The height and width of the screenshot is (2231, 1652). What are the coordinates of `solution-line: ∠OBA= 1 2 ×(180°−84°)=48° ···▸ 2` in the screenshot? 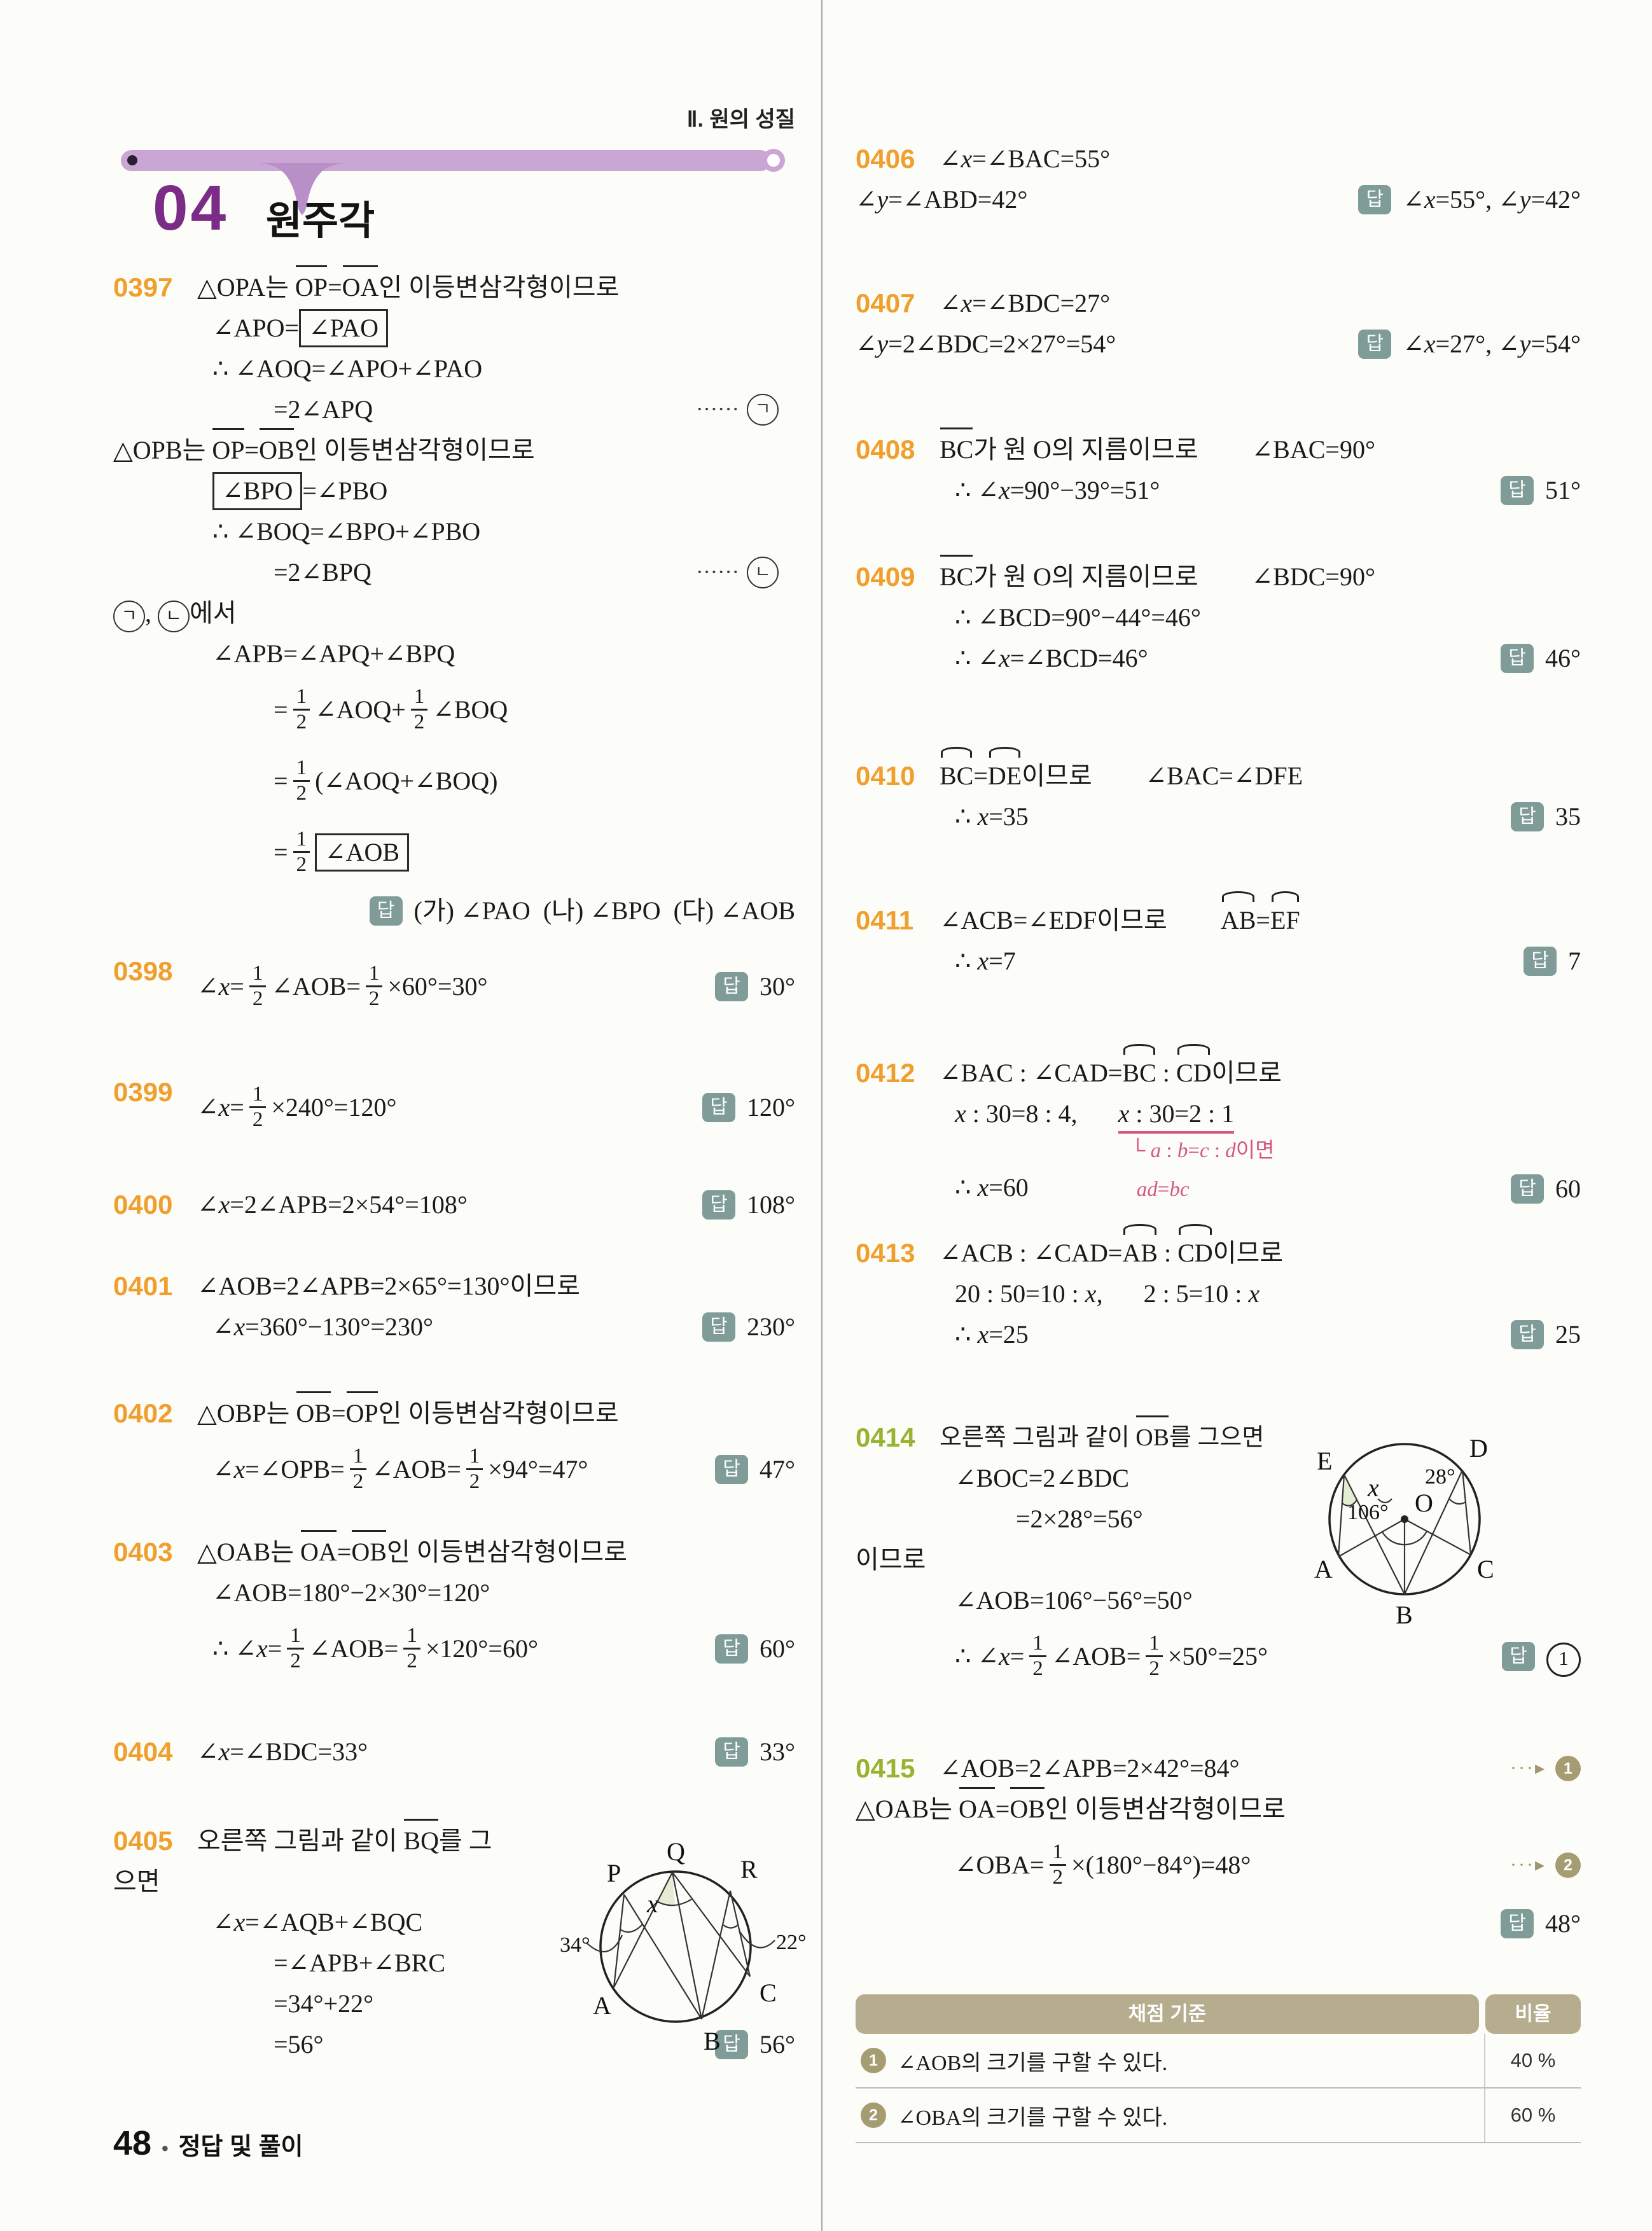 It's located at (1268, 1865).